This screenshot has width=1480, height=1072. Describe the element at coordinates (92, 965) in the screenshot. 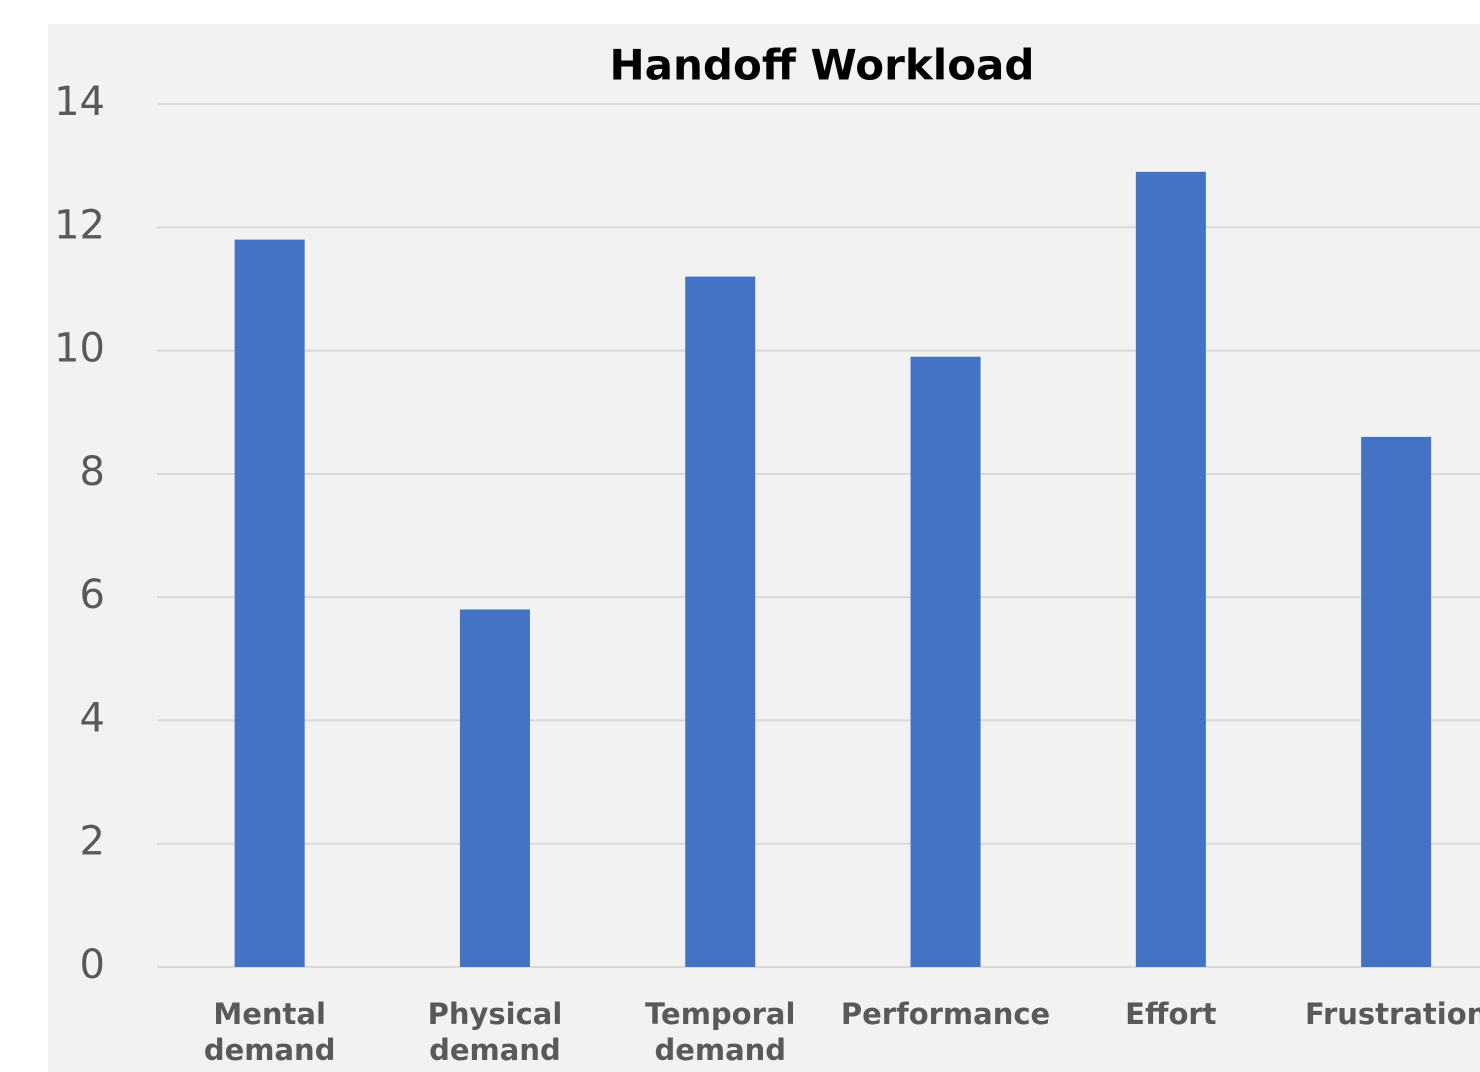

I see `y-tick-label: 0` at that location.